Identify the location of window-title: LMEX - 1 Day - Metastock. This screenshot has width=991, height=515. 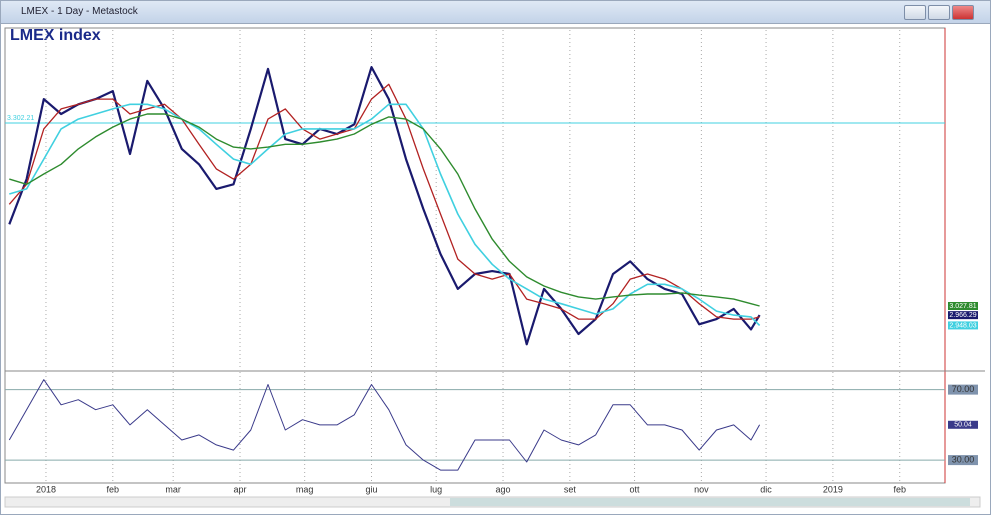
(79, 11).